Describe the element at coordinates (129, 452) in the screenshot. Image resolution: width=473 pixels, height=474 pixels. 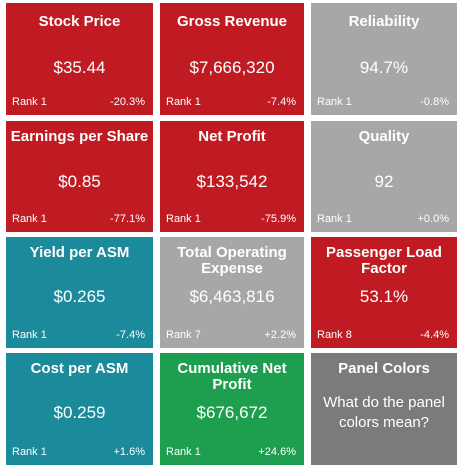
I see `tile-change: +1.6%` at that location.